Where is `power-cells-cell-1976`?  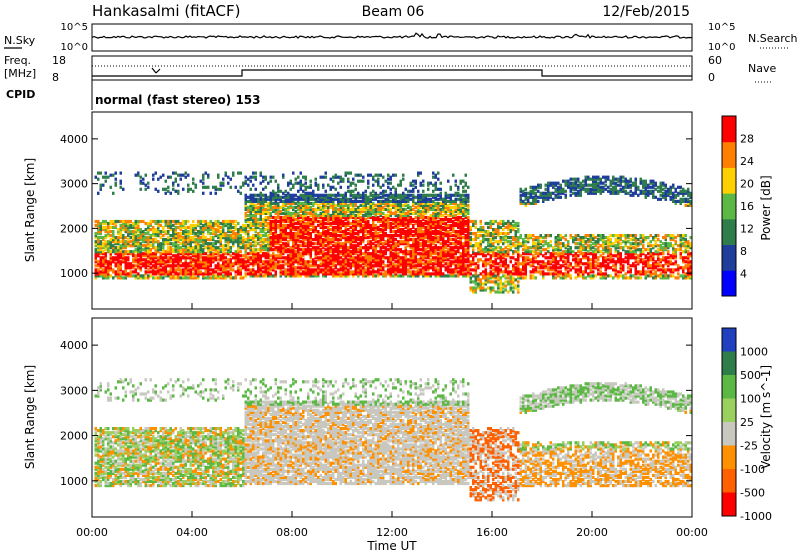 power-cells-cell-1976 is located at coordinates (283, 240).